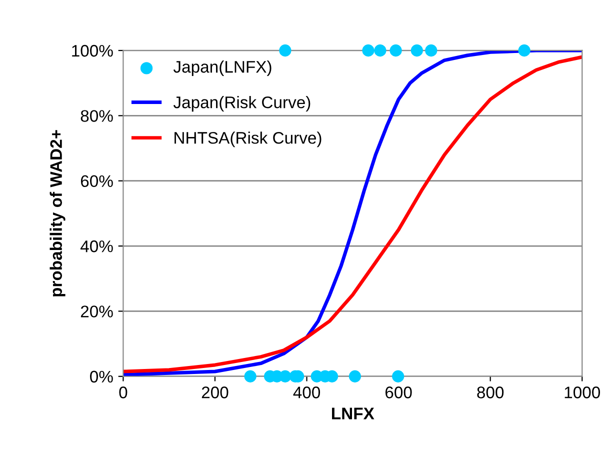 Image resolution: width=616 pixels, height=459 pixels. I want to click on y-axis-title: probability of WAD2+, so click(58, 213).